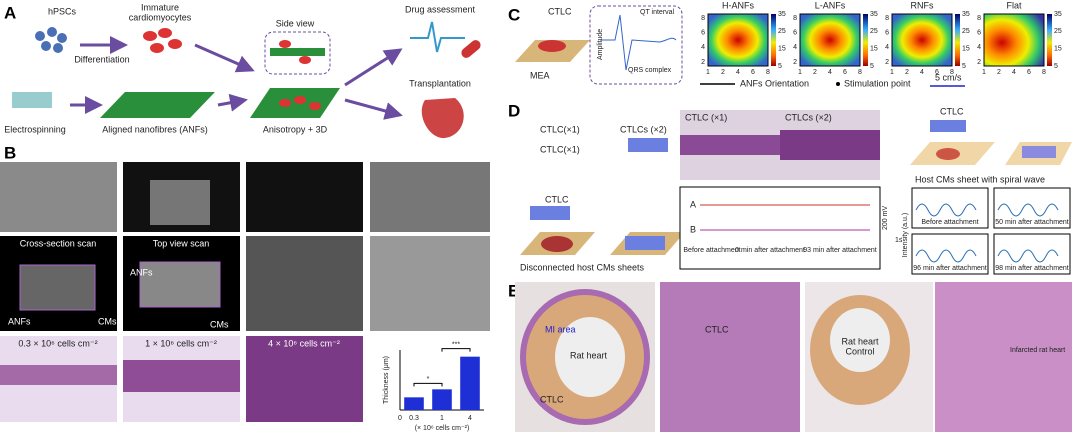 This screenshot has width=1072, height=439. Describe the element at coordinates (860, 341) in the screenshot. I see `label: Rat heart` at that location.